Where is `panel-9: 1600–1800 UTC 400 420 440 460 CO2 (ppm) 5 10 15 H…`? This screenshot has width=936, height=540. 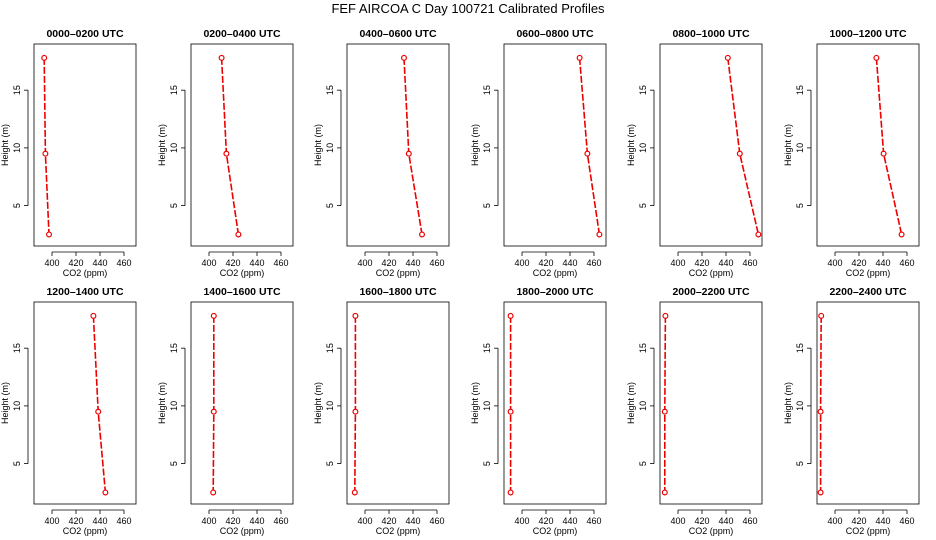 panel-9: 1600–1800 UTC 400 420 440 460 CO2 (ppm) 5 10 15 H… is located at coordinates (381, 411).